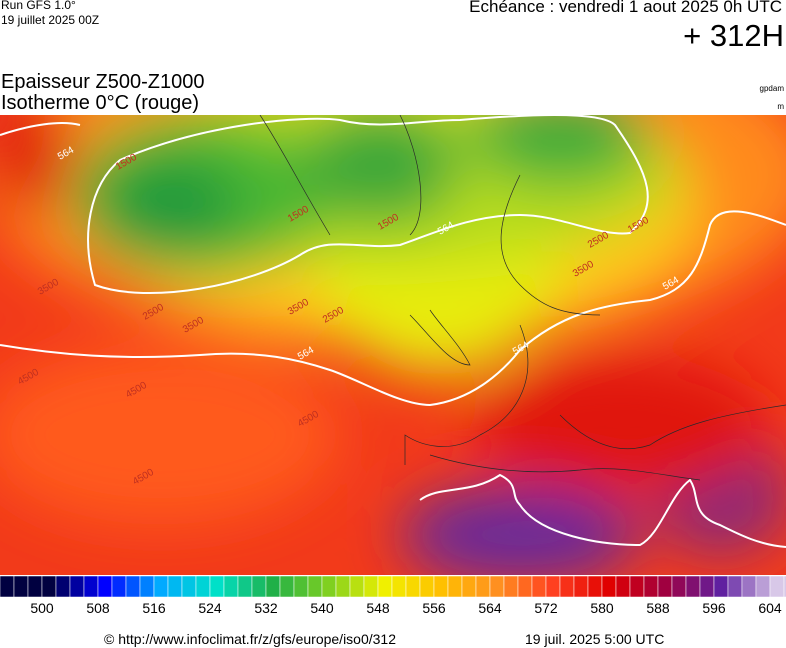  Describe the element at coordinates (378, 608) in the screenshot. I see `colorbar-label: 548` at that location.